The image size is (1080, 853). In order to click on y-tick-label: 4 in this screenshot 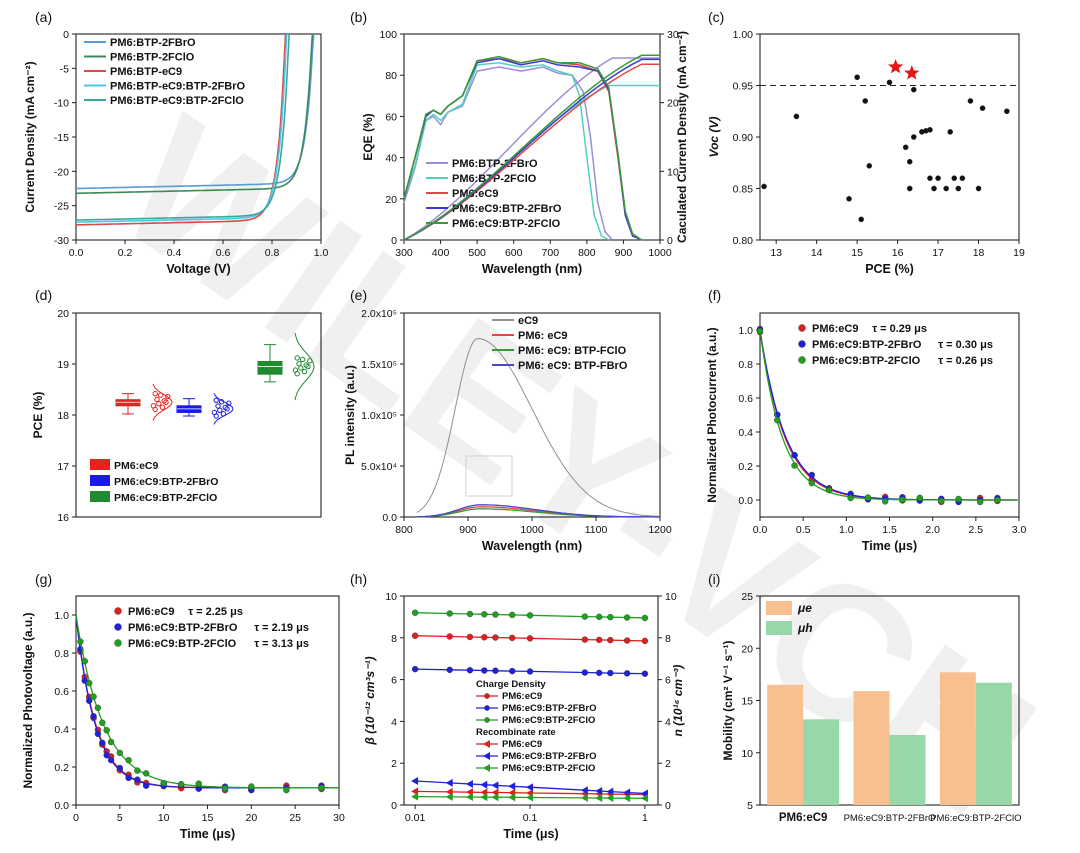, I will do `click(394, 722)`.